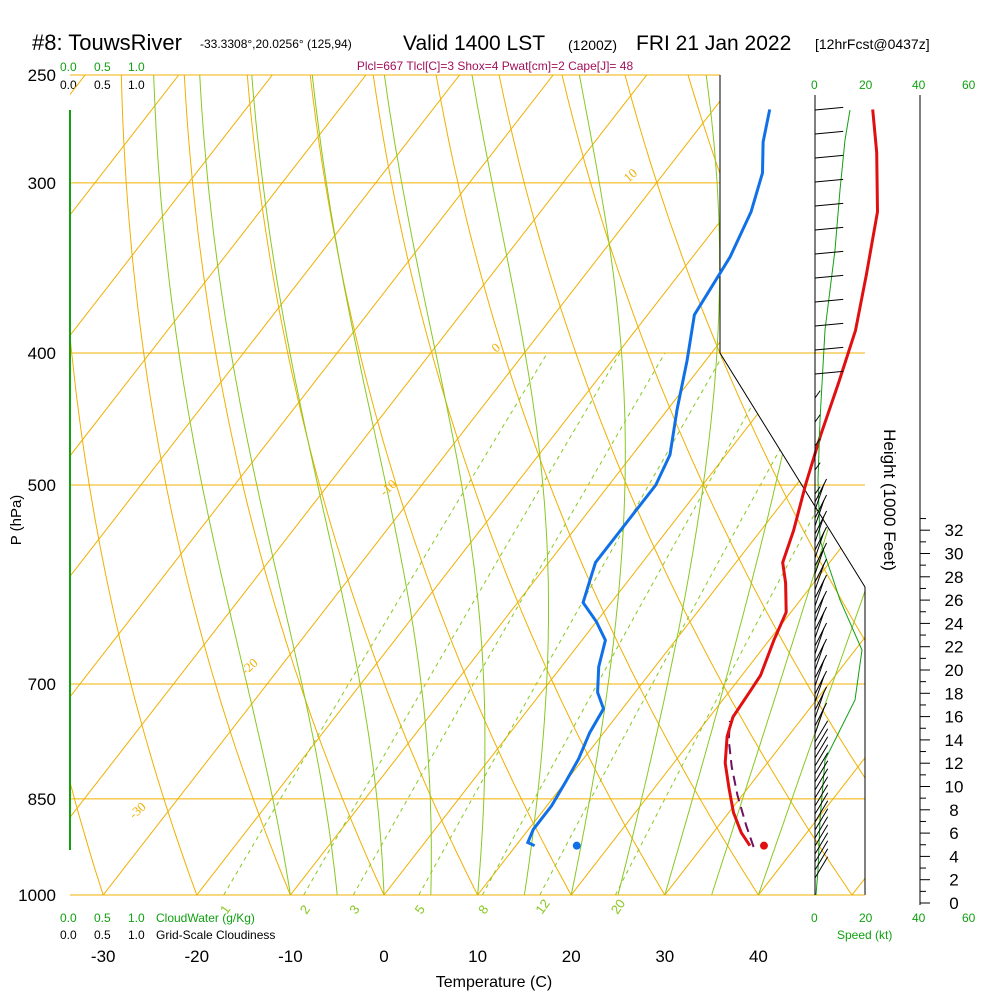  I want to click on height-tick-label: 8, so click(953, 810).